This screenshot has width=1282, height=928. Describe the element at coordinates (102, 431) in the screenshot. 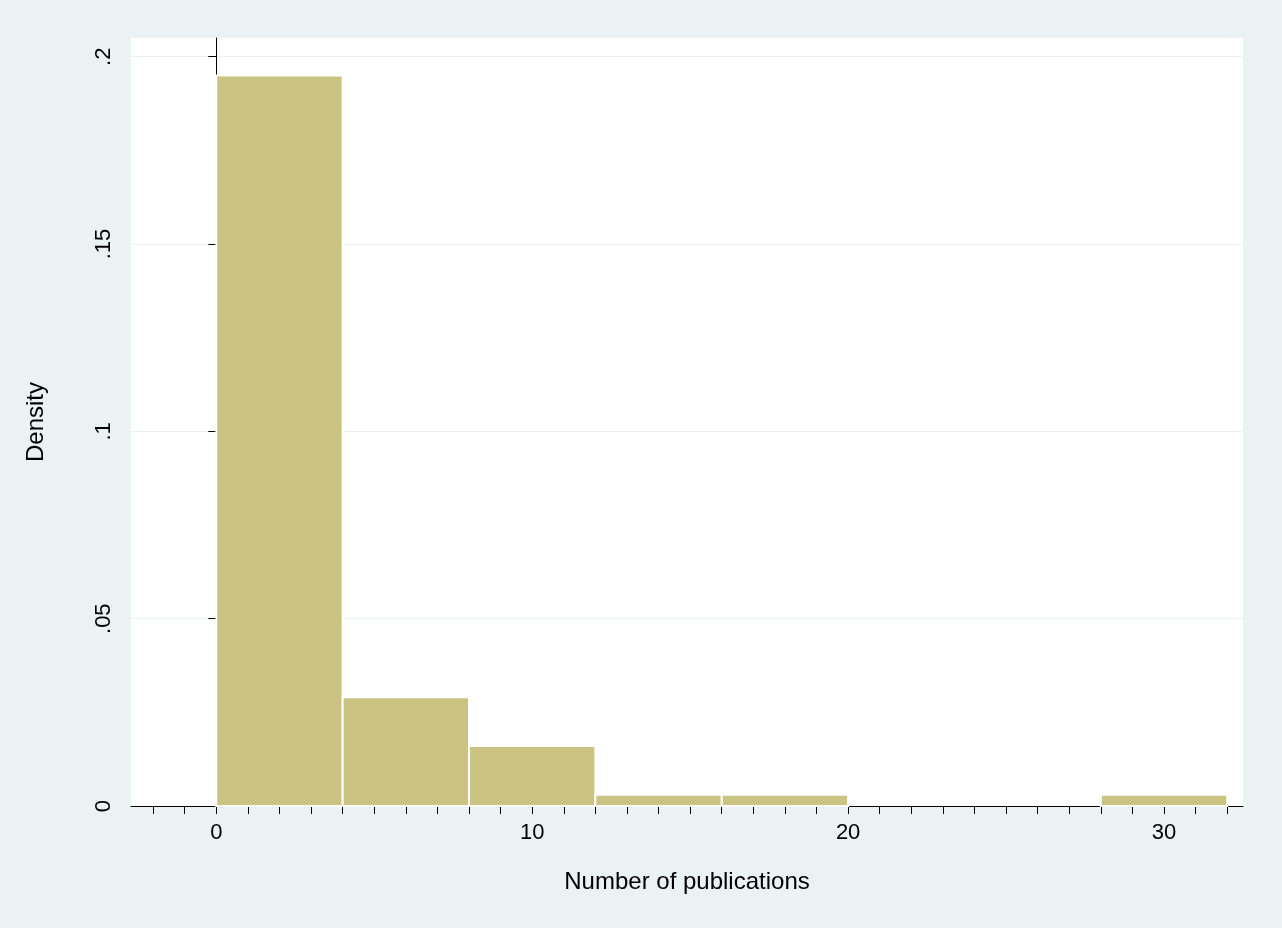

I see `y-tick-label: .1` at that location.